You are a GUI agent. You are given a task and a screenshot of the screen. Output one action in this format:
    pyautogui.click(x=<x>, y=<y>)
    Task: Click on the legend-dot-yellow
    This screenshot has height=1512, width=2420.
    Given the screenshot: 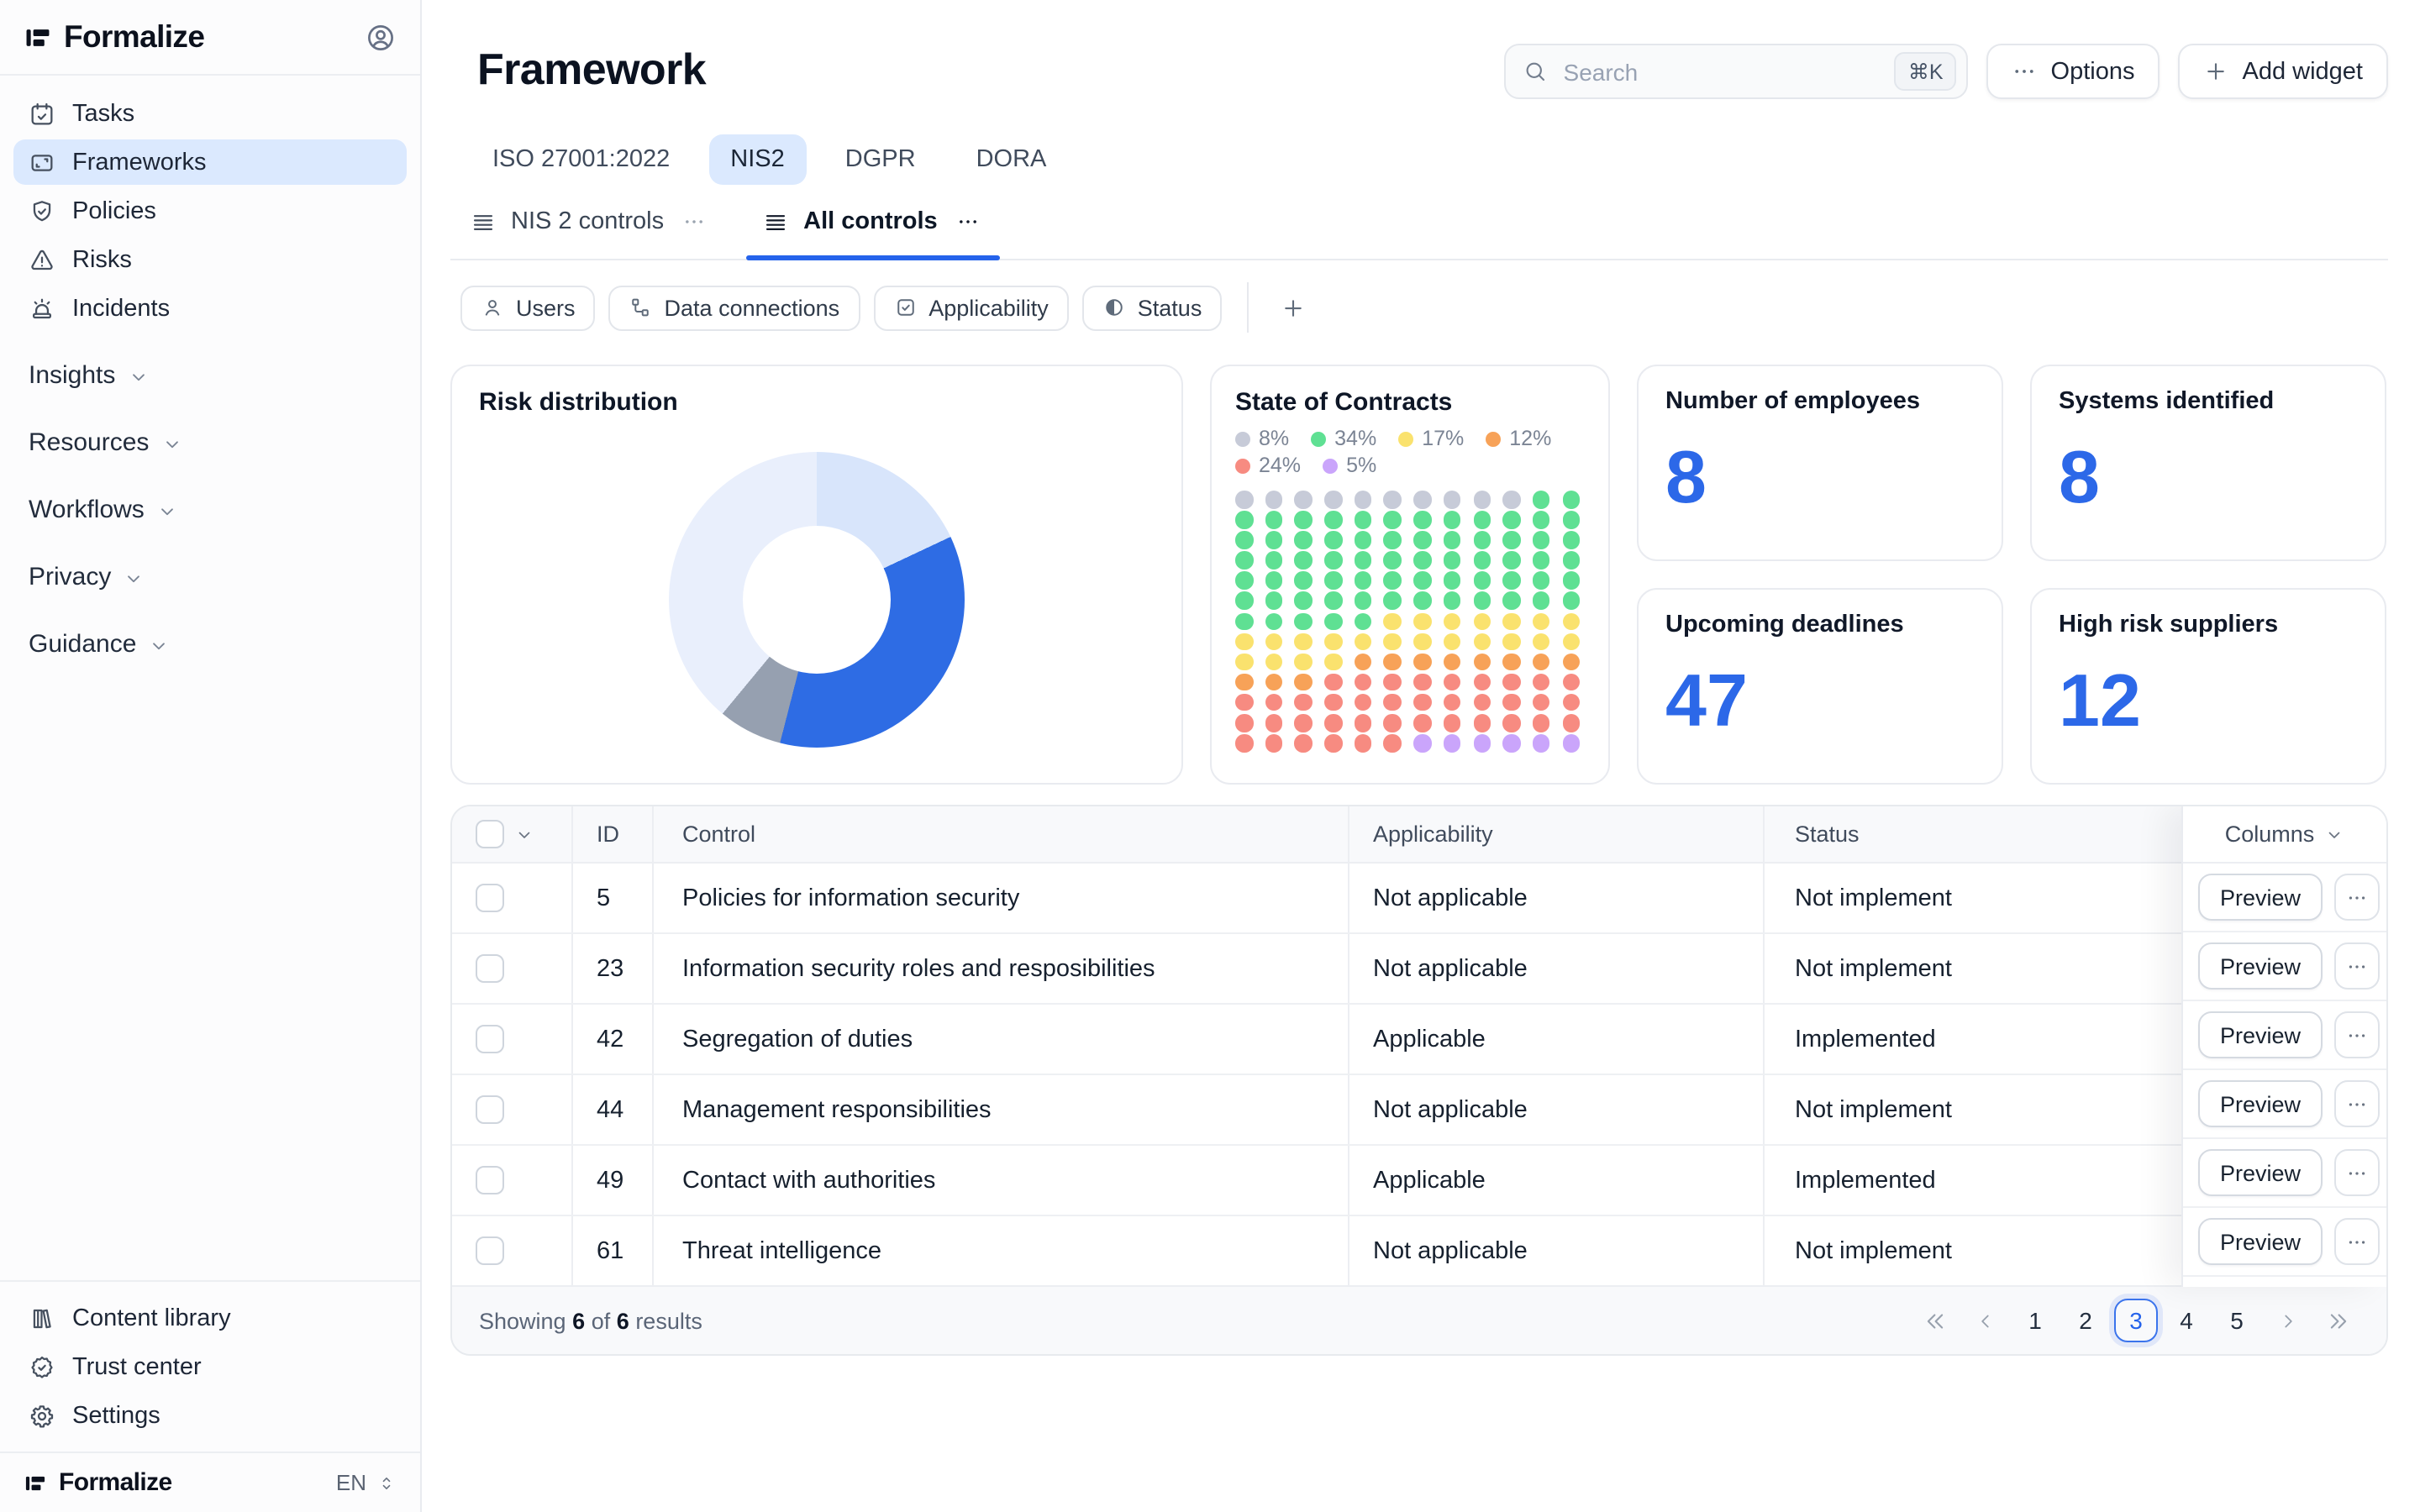 What is the action you would take?
    pyautogui.click(x=1406, y=438)
    